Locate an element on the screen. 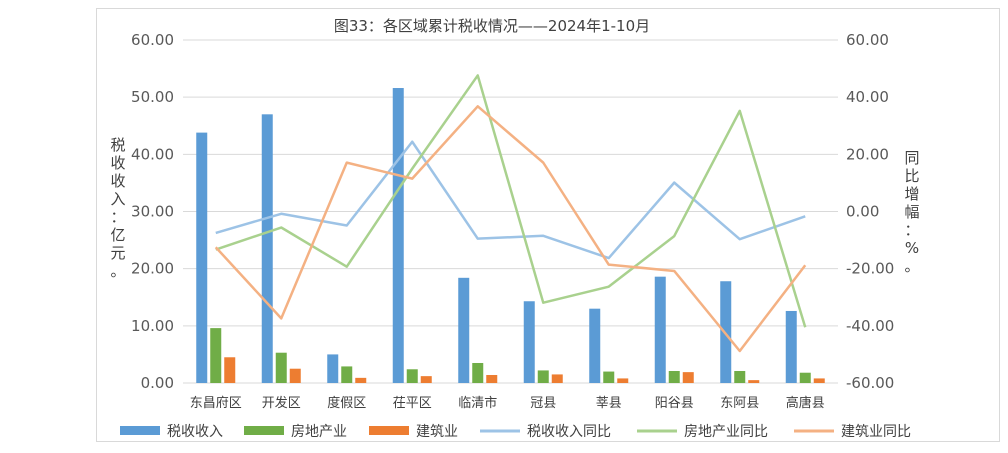 The height and width of the screenshot is (453, 1008). category-label: 阳谷县 is located at coordinates (674, 403).